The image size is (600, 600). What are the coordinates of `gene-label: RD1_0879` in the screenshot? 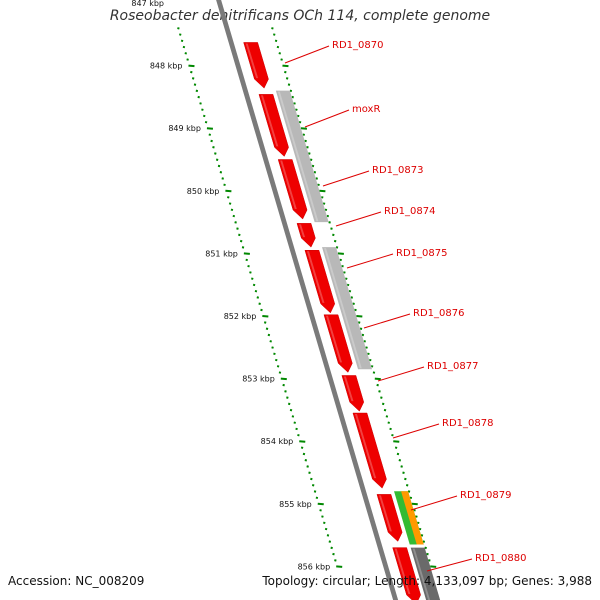 It's located at (485, 495).